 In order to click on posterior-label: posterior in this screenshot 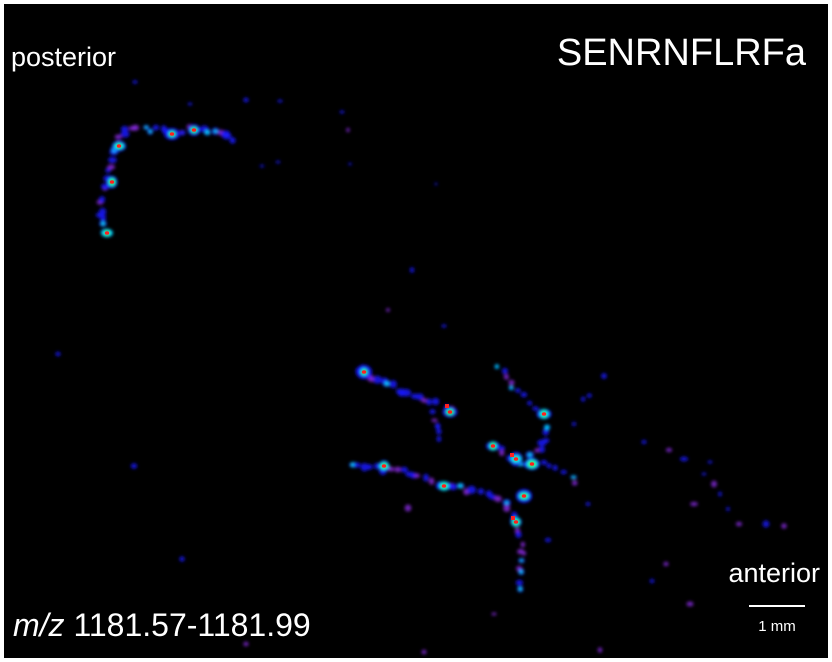, I will do `click(64, 57)`.